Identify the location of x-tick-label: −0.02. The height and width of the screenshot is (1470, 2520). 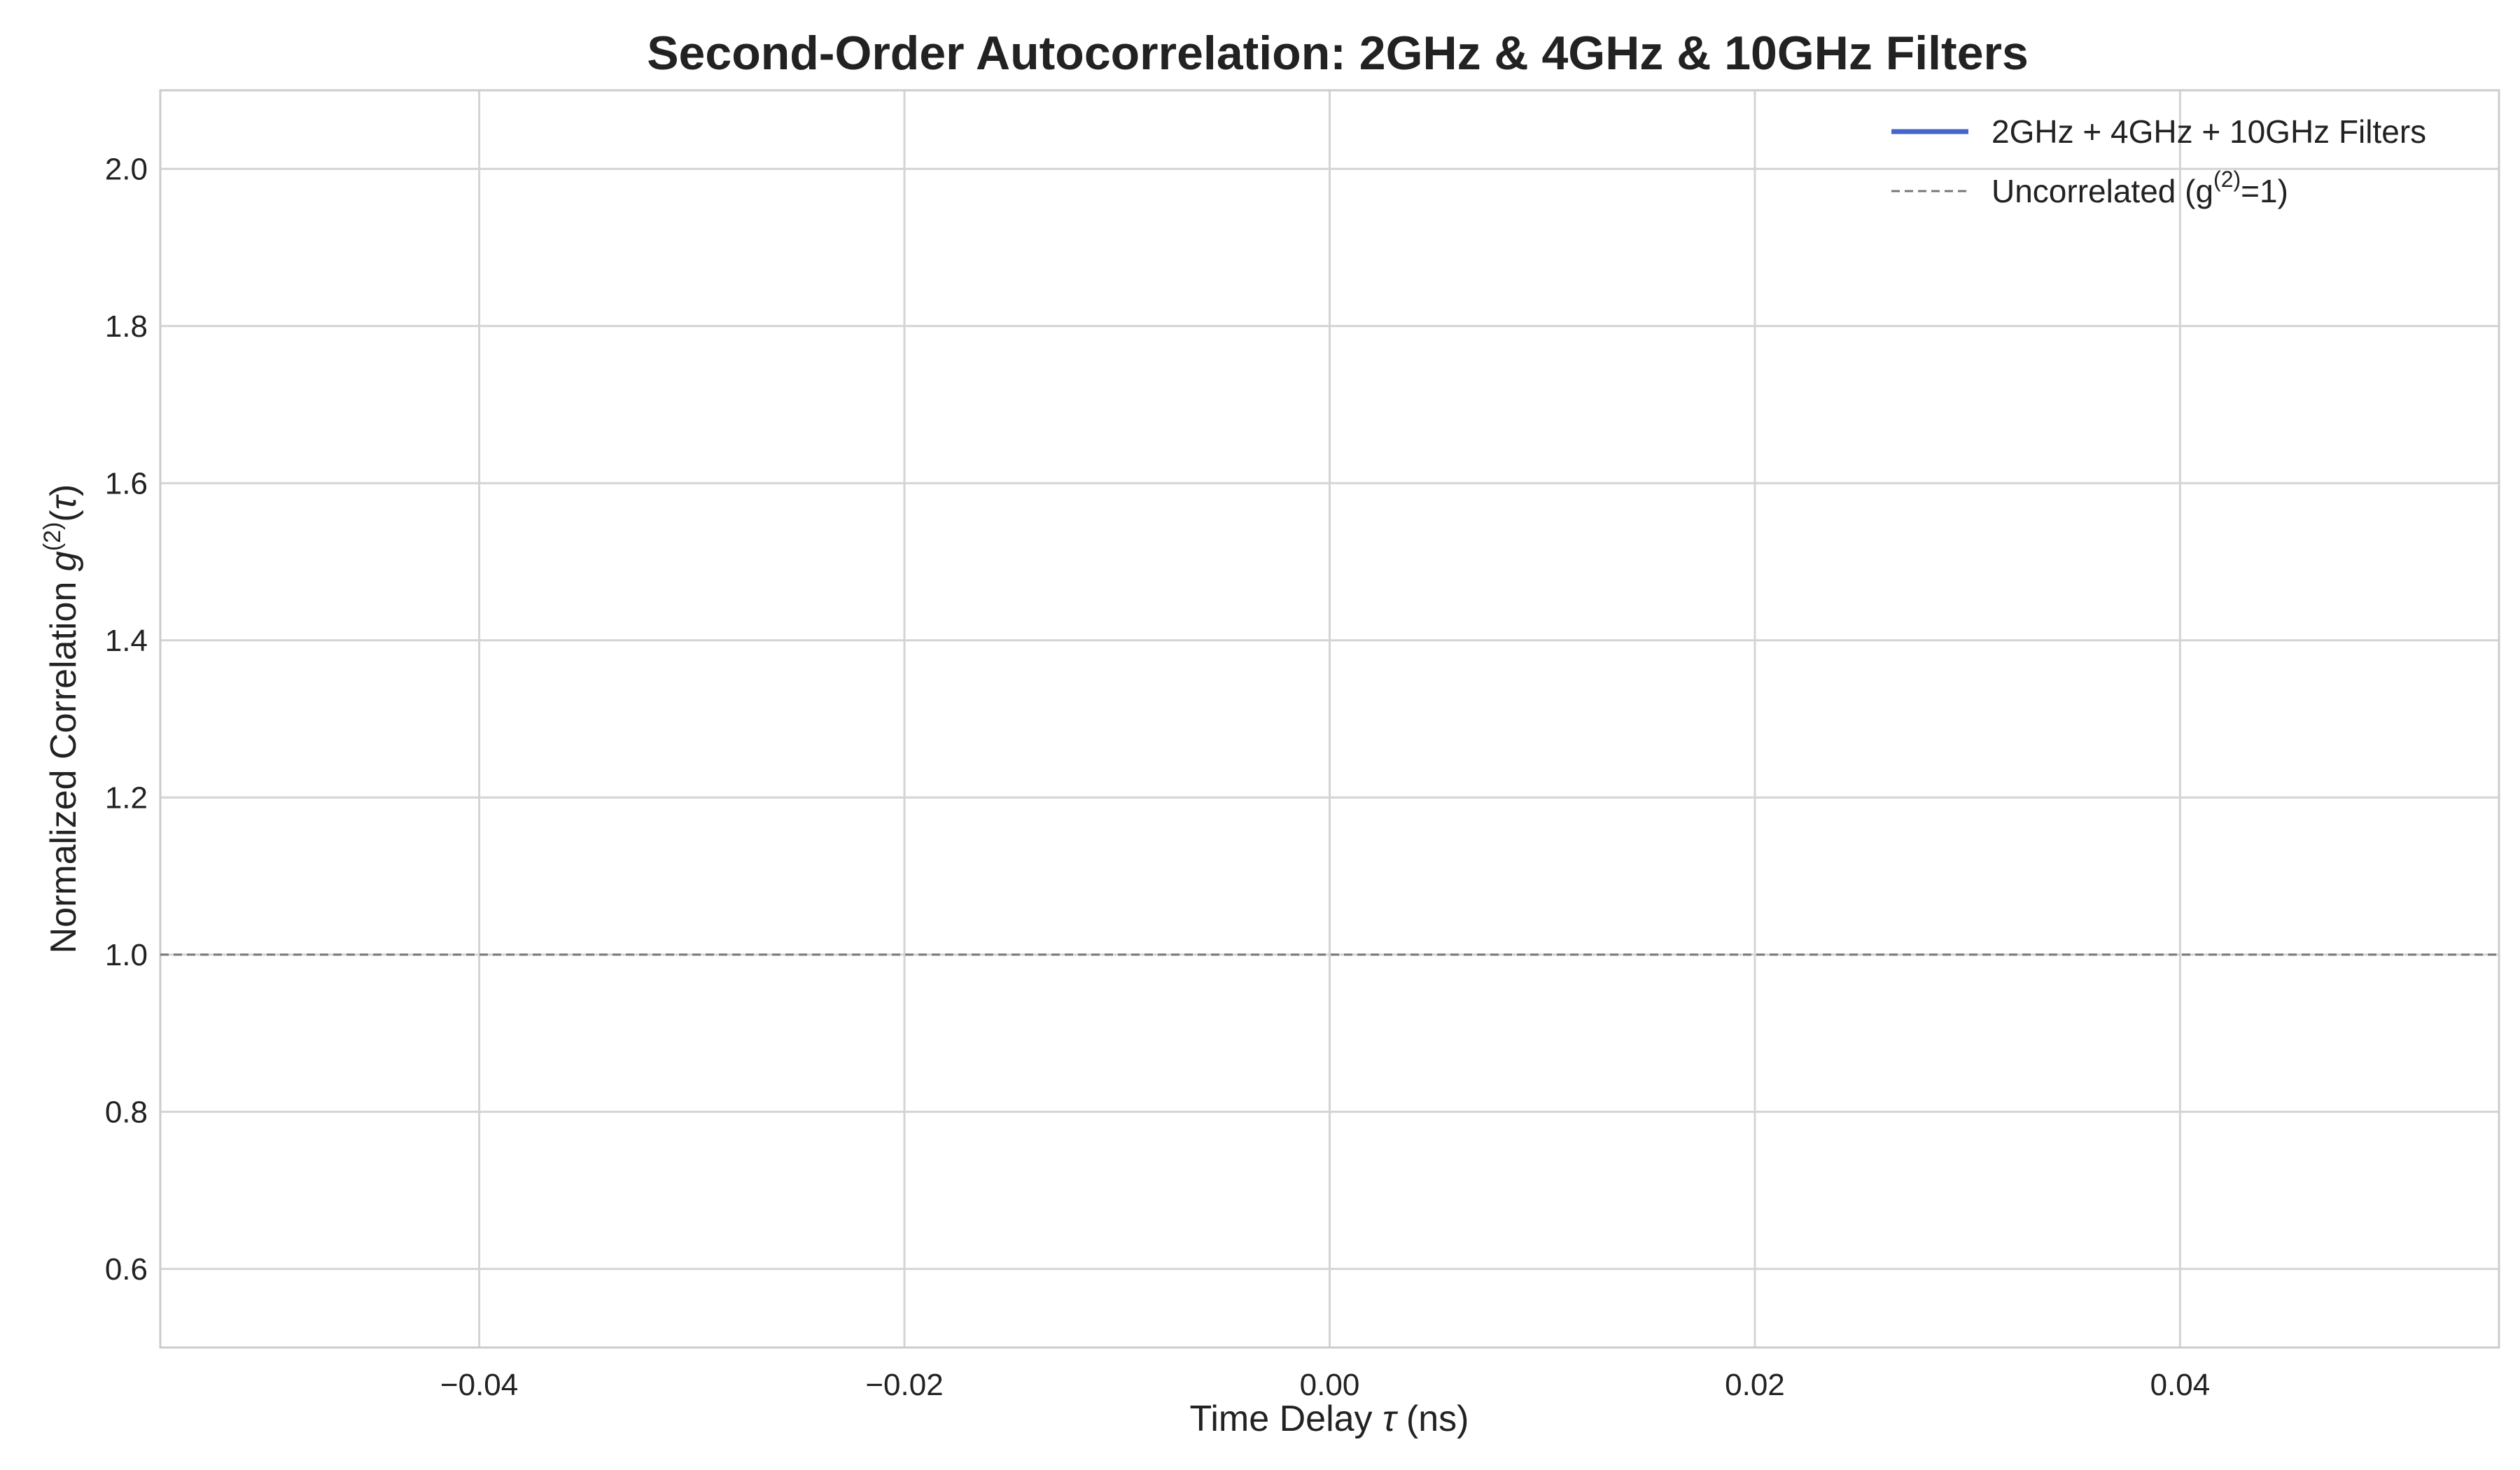
(904, 1385).